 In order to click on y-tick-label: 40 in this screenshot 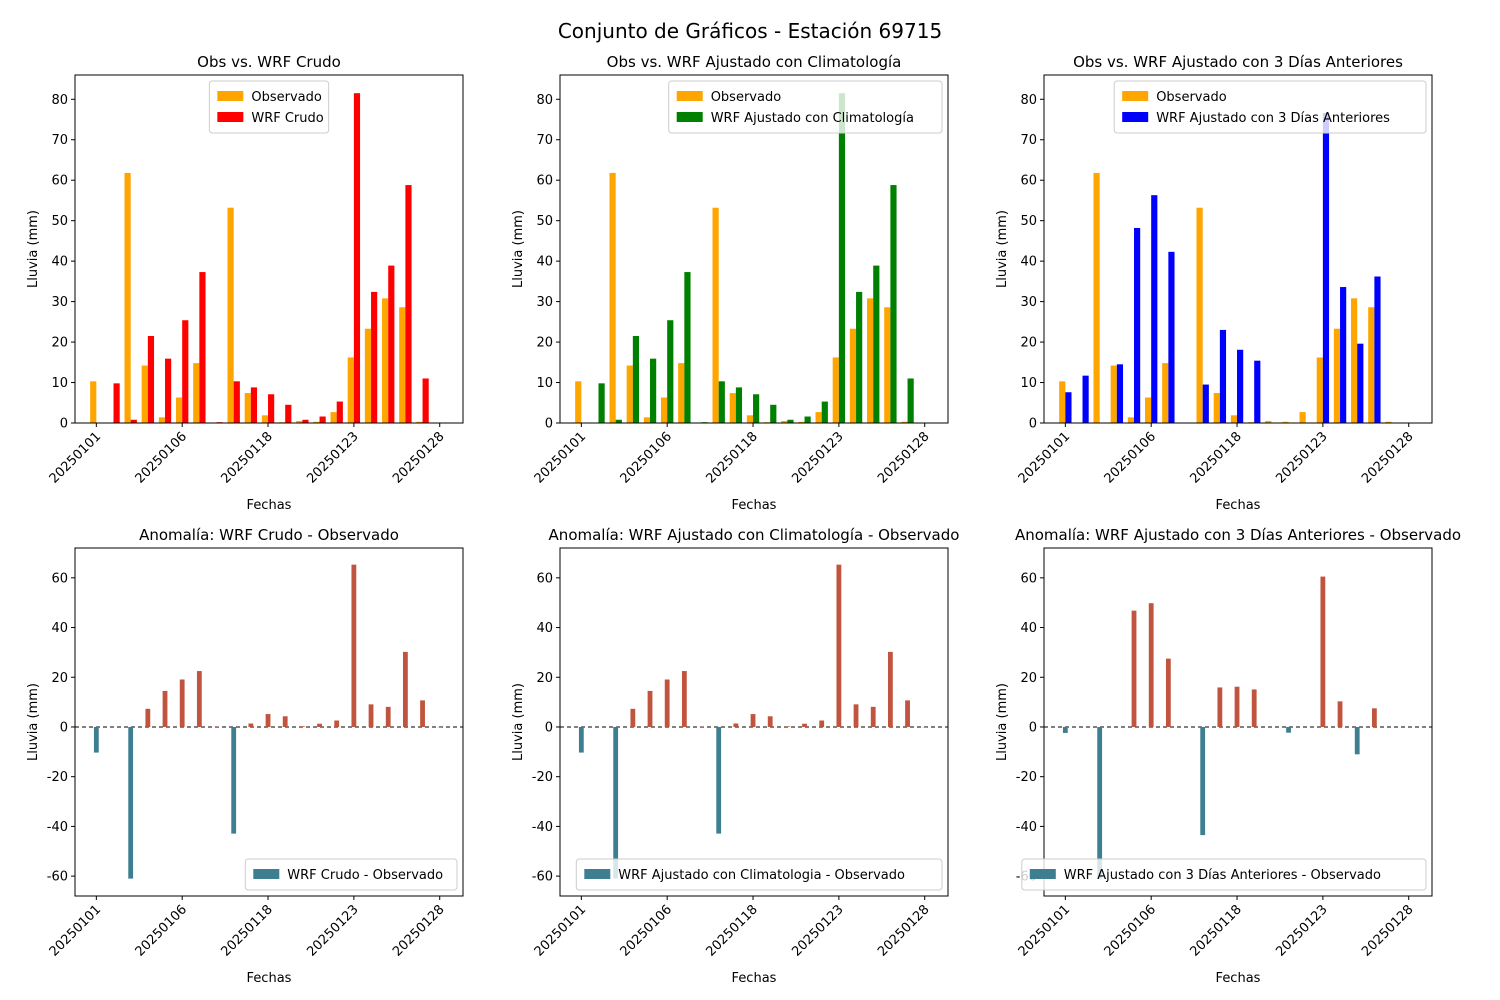, I will do `click(59, 628)`.